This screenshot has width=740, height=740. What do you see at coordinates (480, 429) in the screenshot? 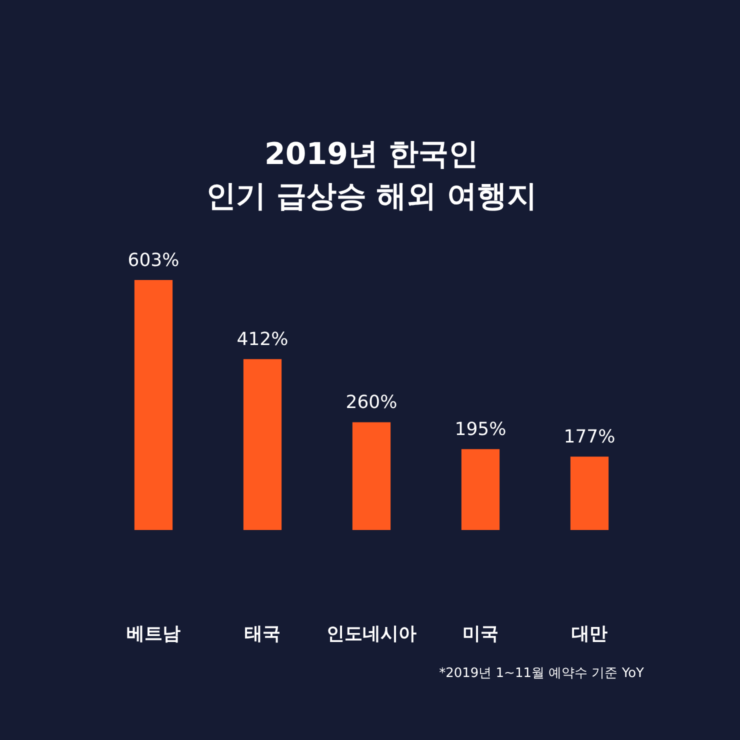
I see `data-label: 195%` at bounding box center [480, 429].